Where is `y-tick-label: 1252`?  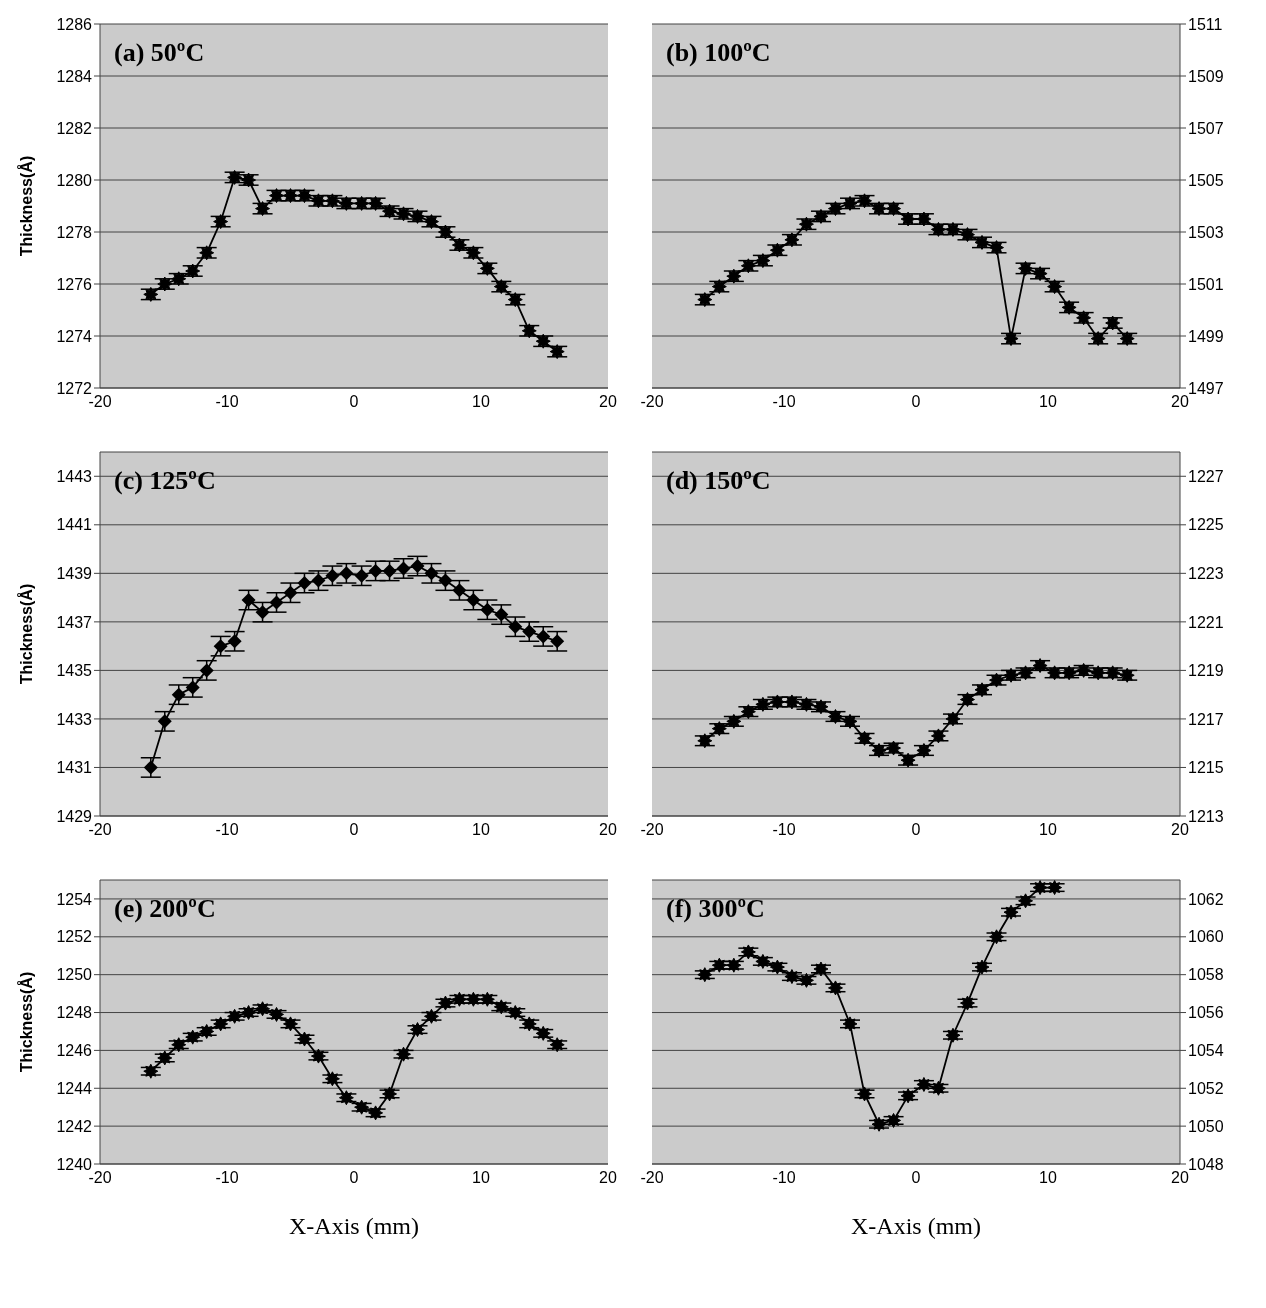 y-tick-label: 1252 is located at coordinates (74, 937).